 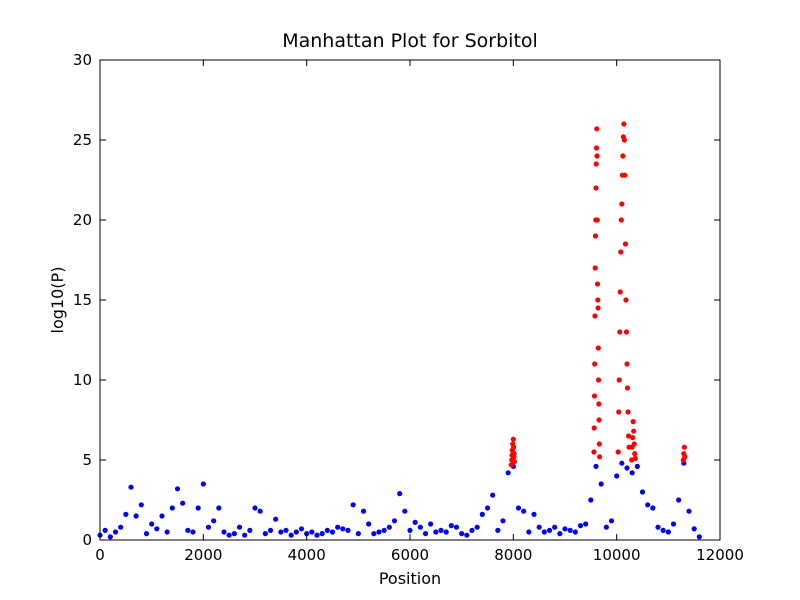 What do you see at coordinates (410, 578) in the screenshot?
I see `x-axis-label: Position` at bounding box center [410, 578].